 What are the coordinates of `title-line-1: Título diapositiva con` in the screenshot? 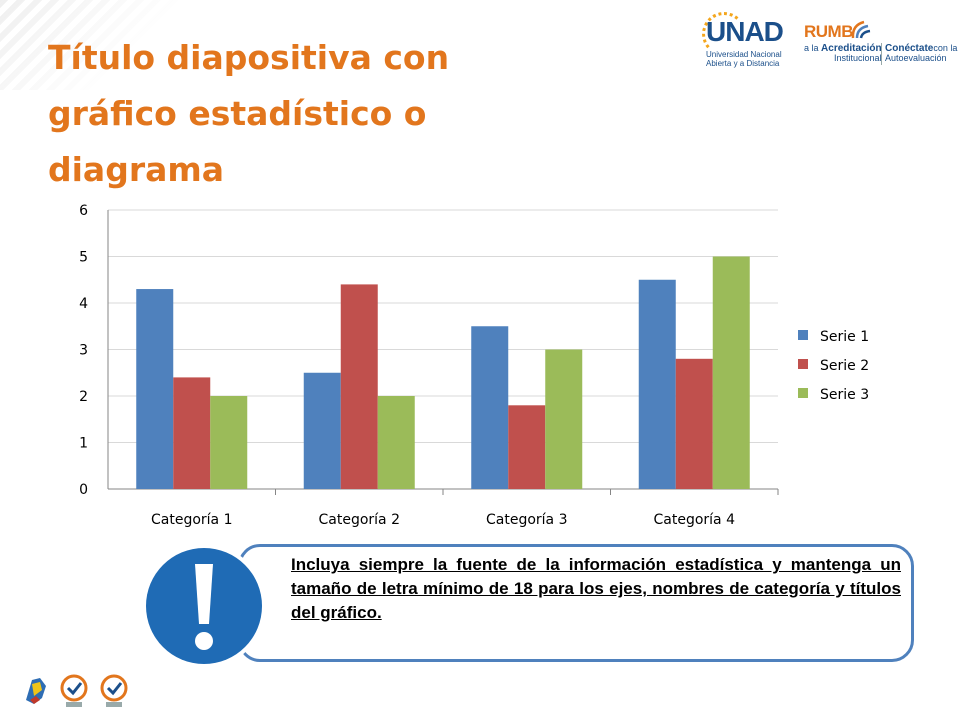 It's located at (249, 57).